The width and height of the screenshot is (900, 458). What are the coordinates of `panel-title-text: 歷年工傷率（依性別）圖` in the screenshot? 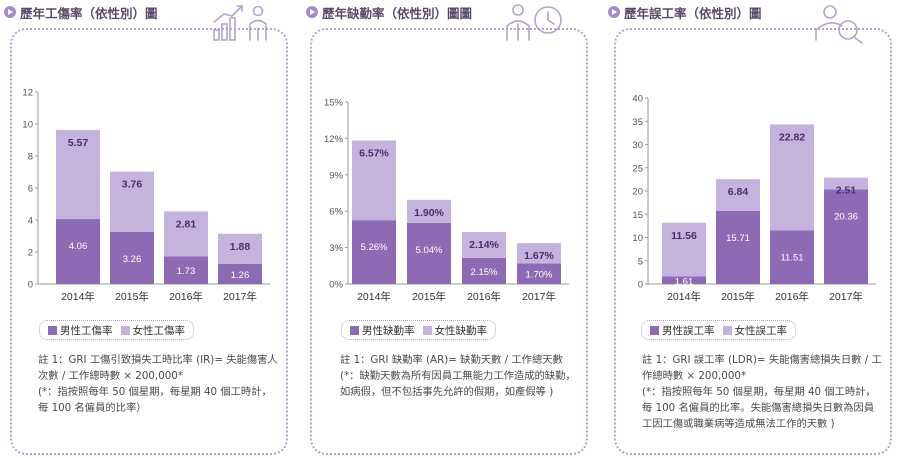 It's located at (89, 13).